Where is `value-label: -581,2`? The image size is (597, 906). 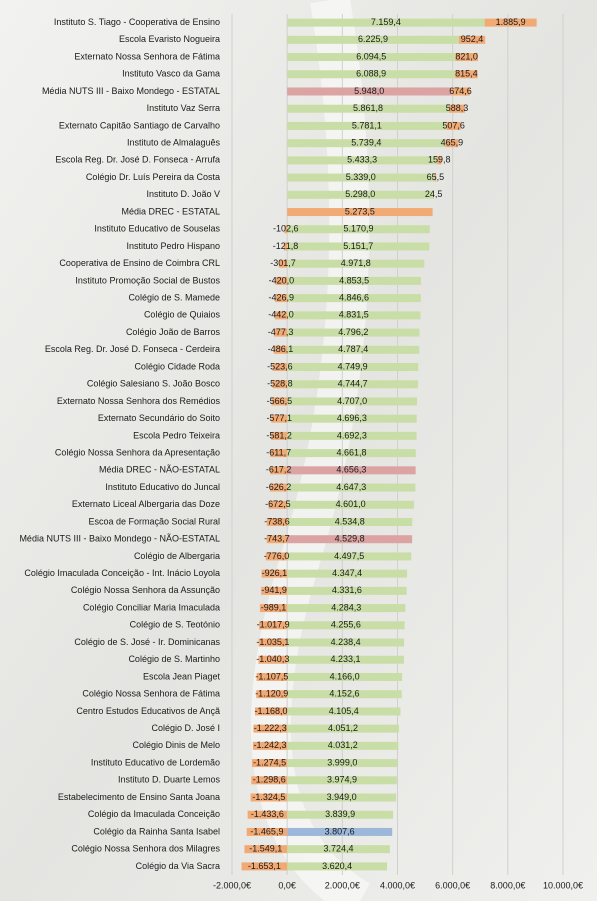
value-label: -581,2 is located at coordinates (279, 435).